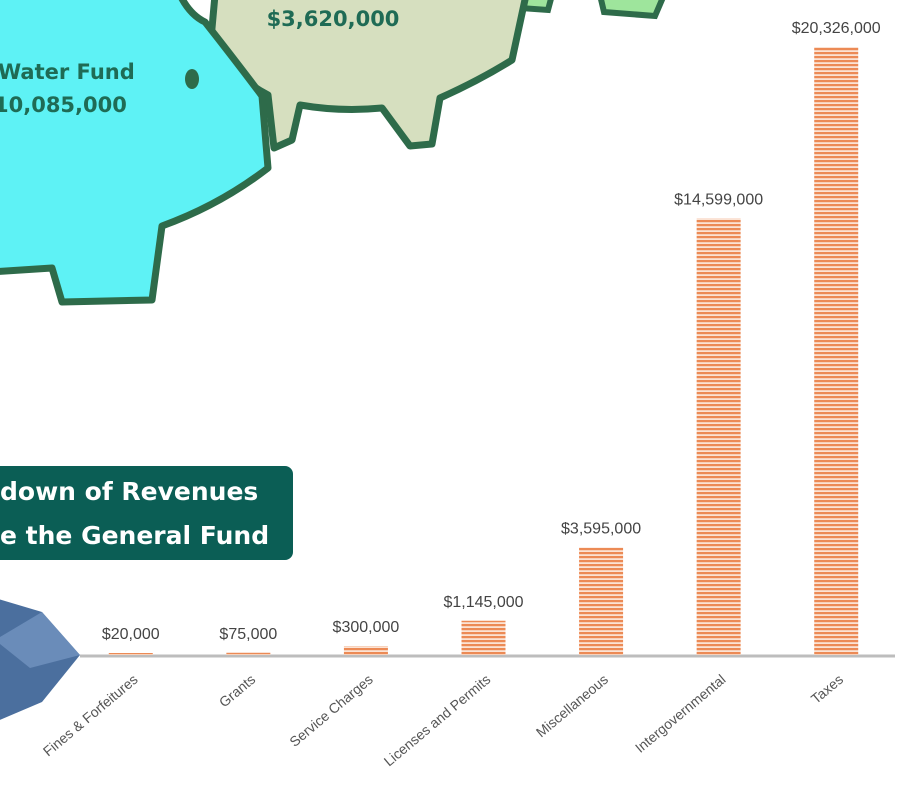 Image resolution: width=902 pixels, height=812 pixels. Describe the element at coordinates (437, 720) in the screenshot. I see `x-tick-label: Licenses and Permits` at that location.